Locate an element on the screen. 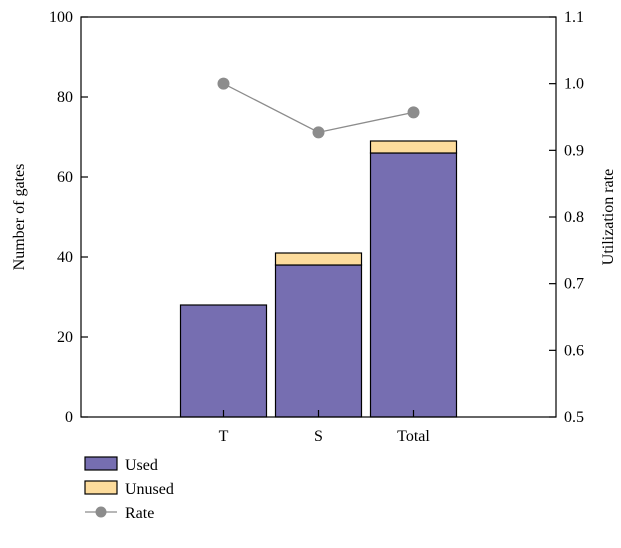  legend-swatch-used is located at coordinates (101, 463).